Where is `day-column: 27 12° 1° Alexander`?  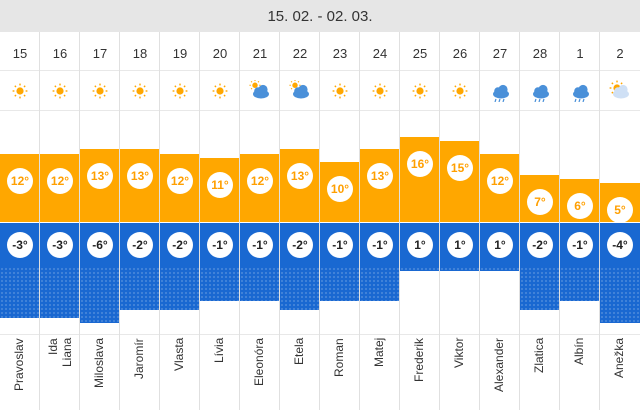 day-column: 27 12° 1° Alexander is located at coordinates (499, 221).